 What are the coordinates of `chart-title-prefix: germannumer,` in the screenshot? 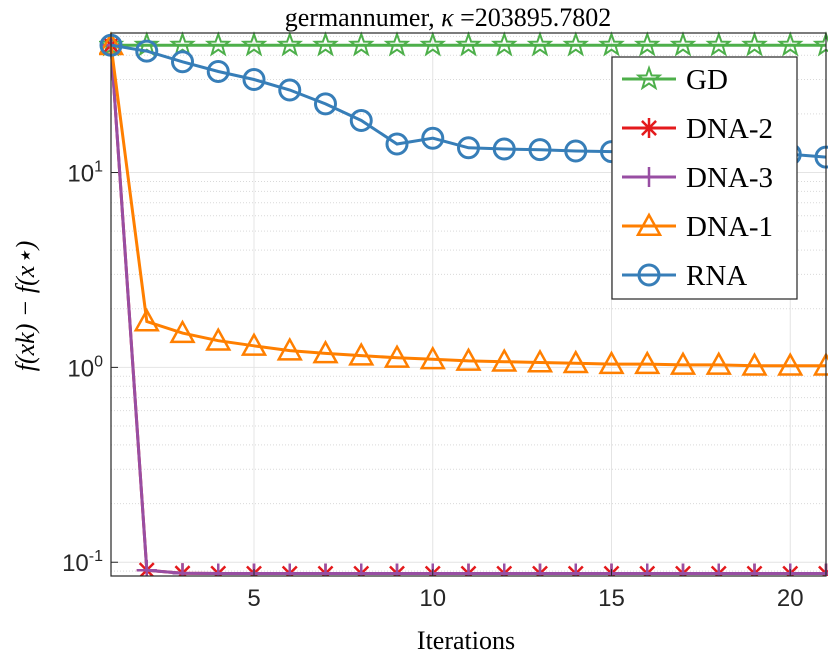 It's located at (363, 17).